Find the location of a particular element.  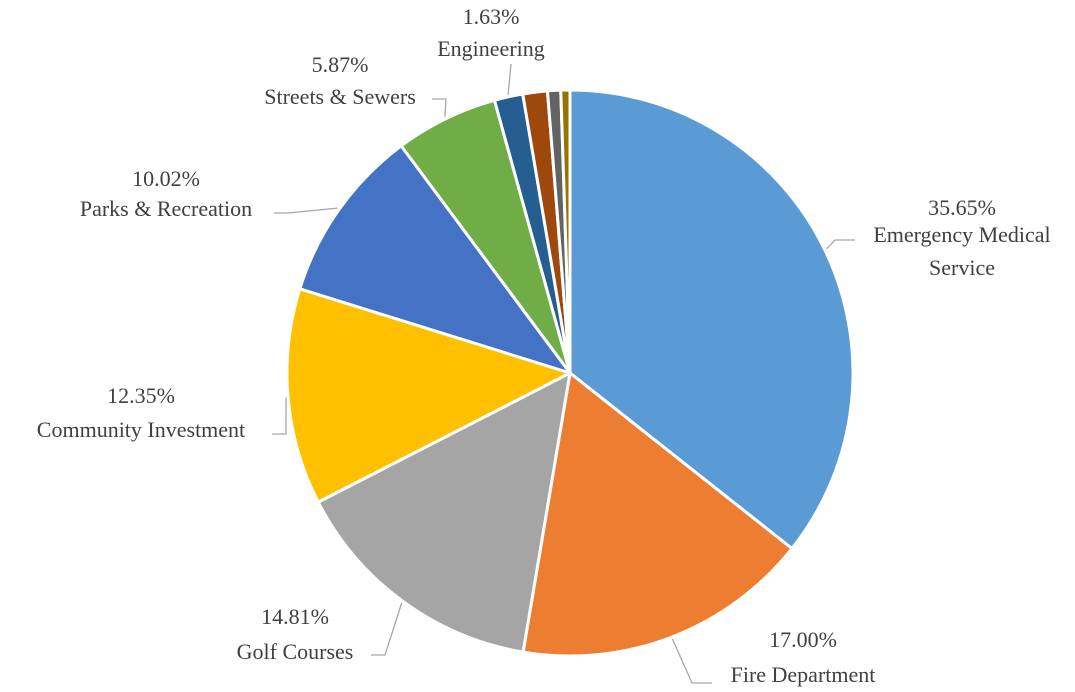

data-label-pct: 12.35% is located at coordinates (141, 395).